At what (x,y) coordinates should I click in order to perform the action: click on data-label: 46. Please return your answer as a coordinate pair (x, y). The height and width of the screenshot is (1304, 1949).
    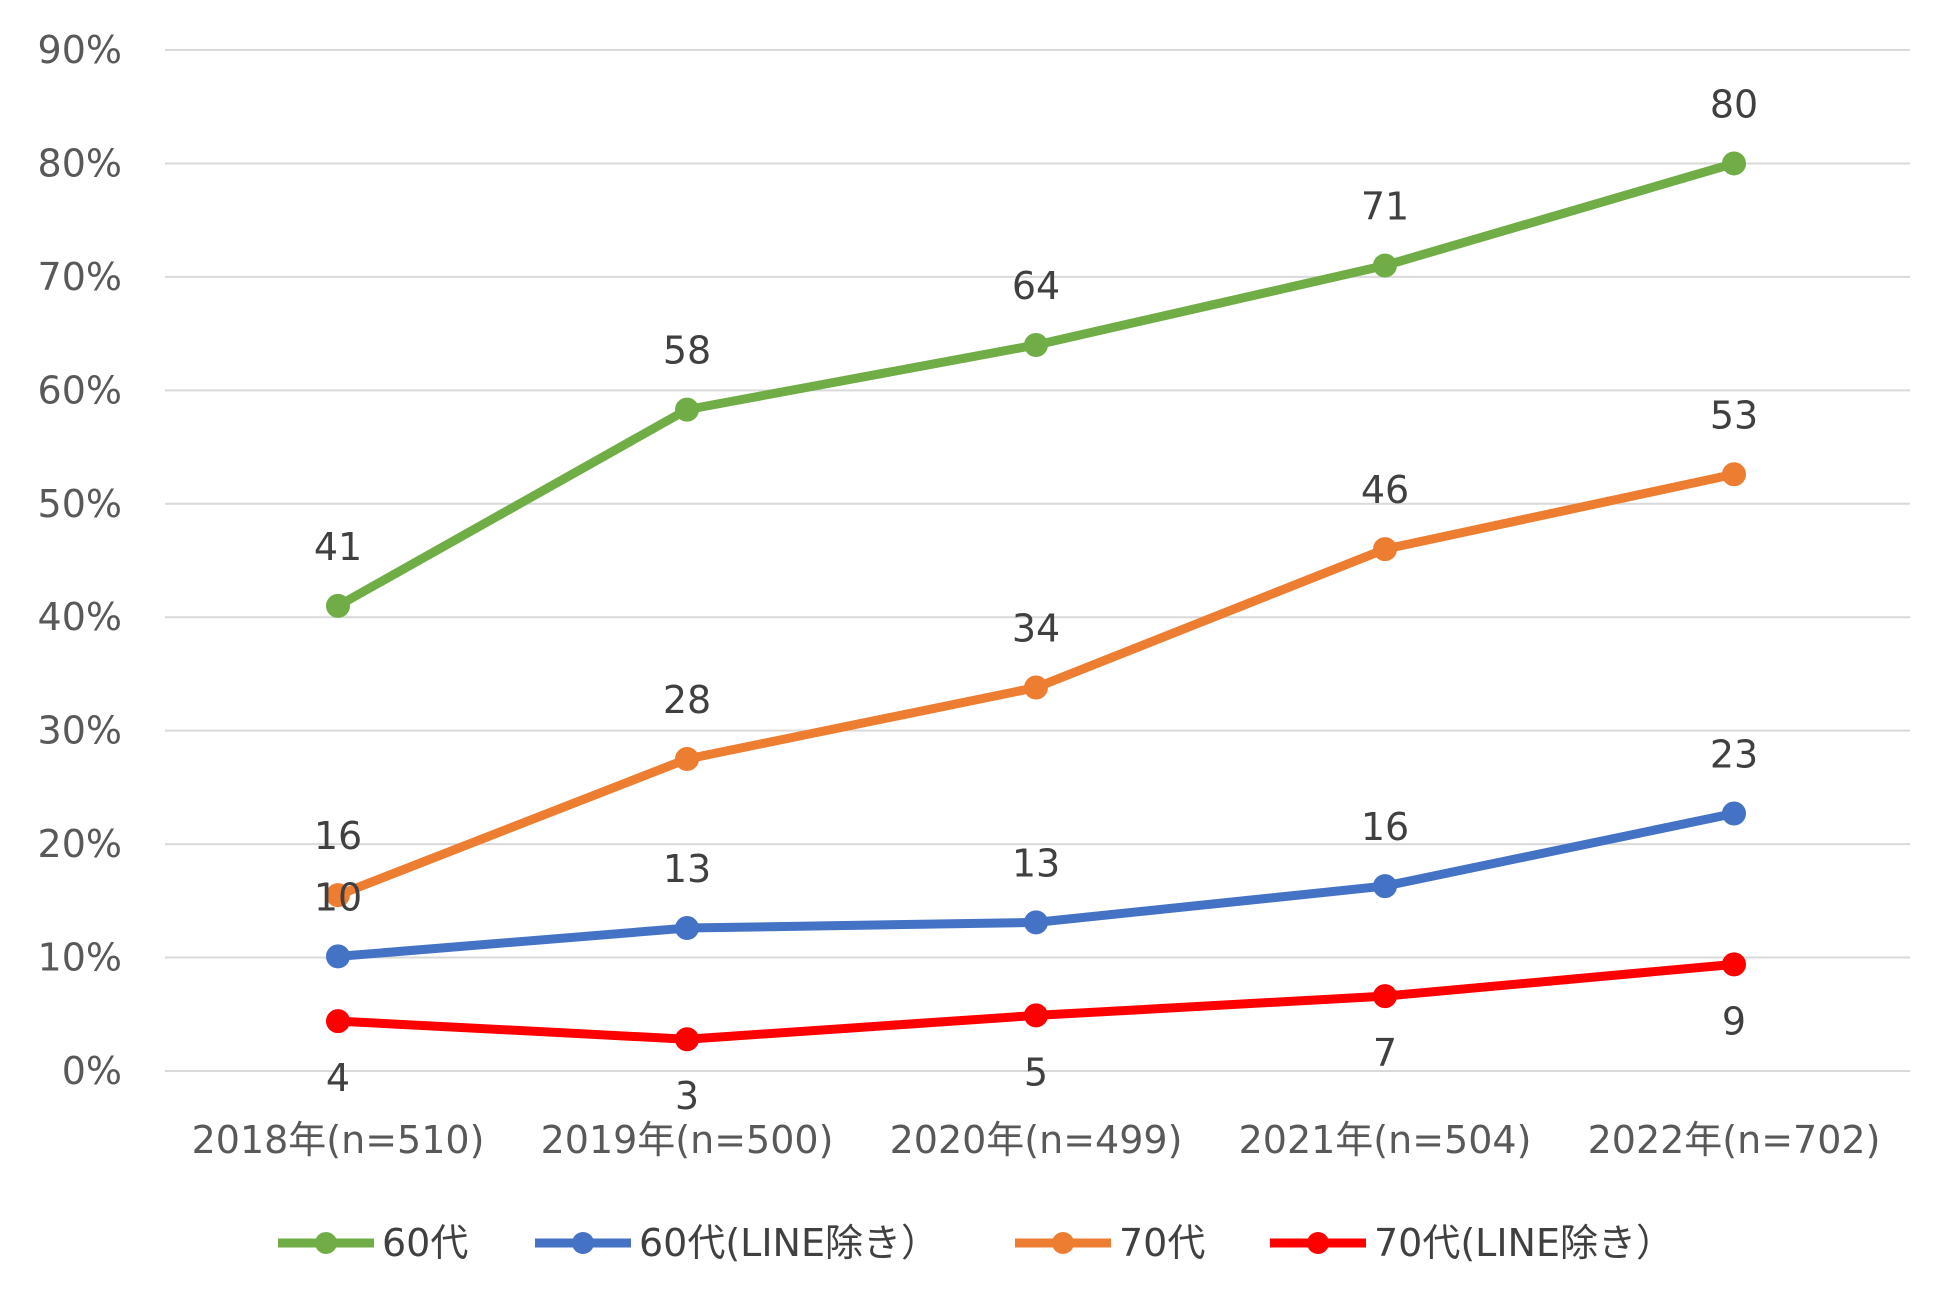
    Looking at the image, I should click on (1385, 490).